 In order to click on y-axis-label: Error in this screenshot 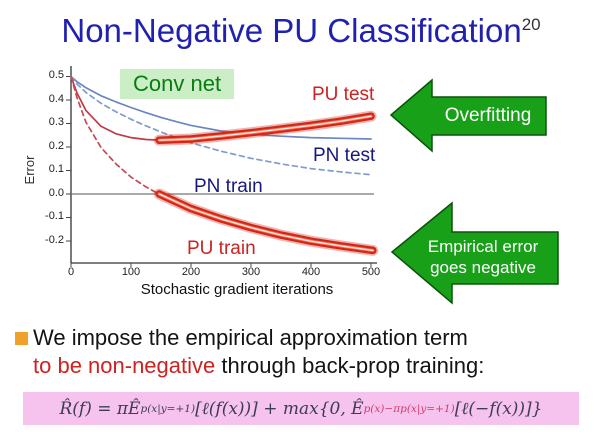, I will do `click(29, 170)`.